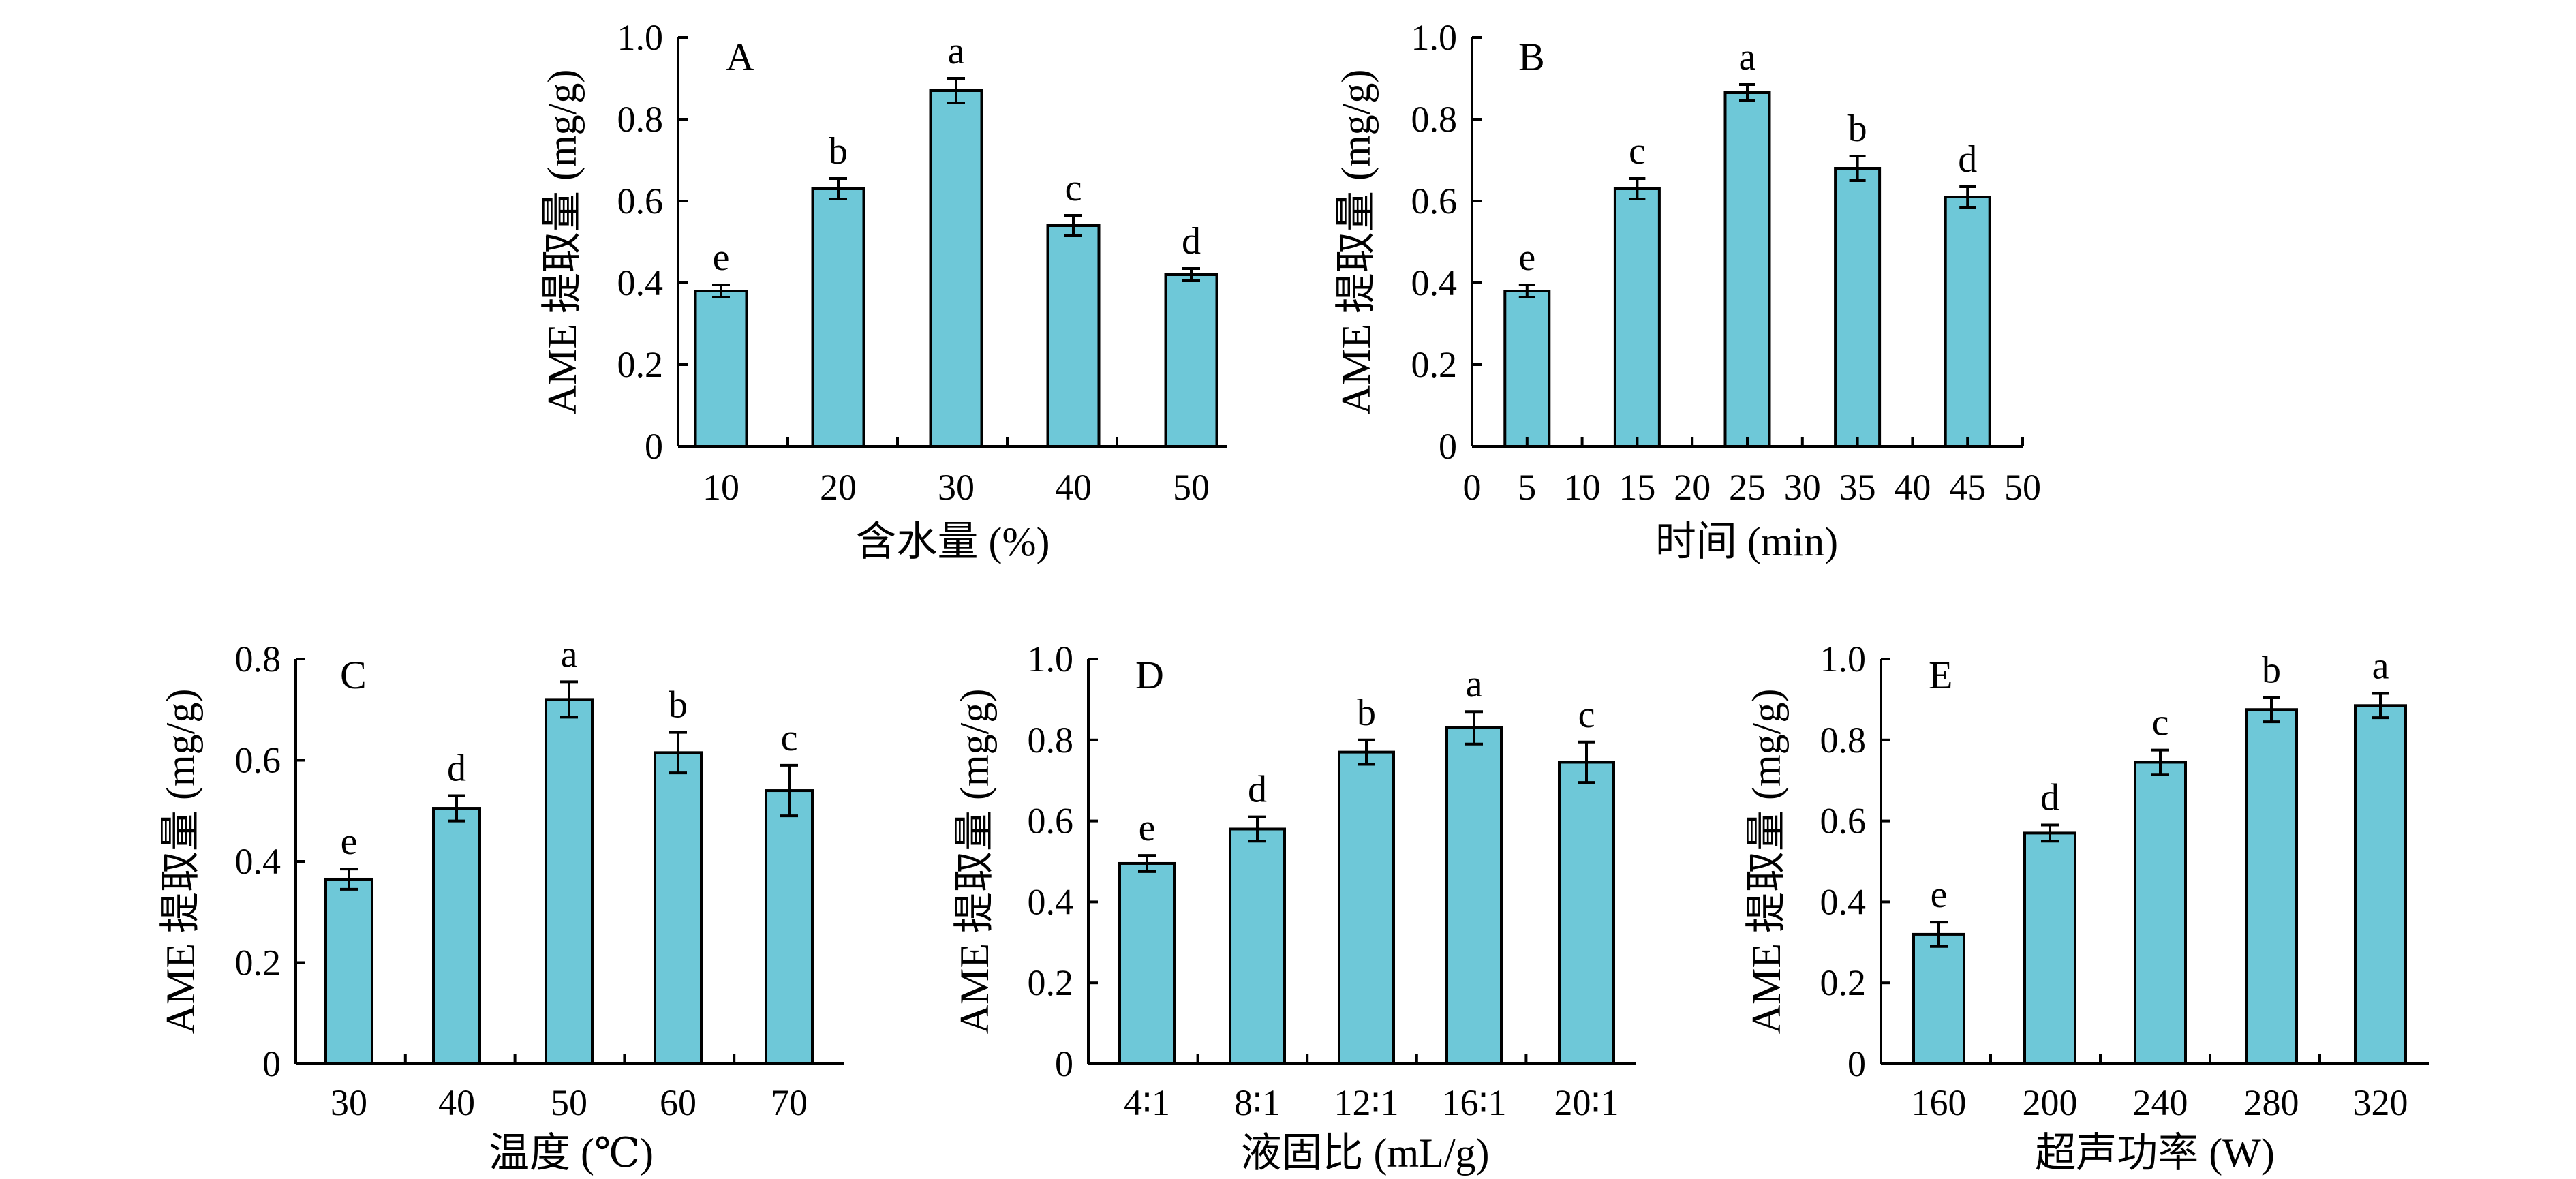 This screenshot has width=2576, height=1179. I want to click on x-tick-label: 20, so click(1693, 487).